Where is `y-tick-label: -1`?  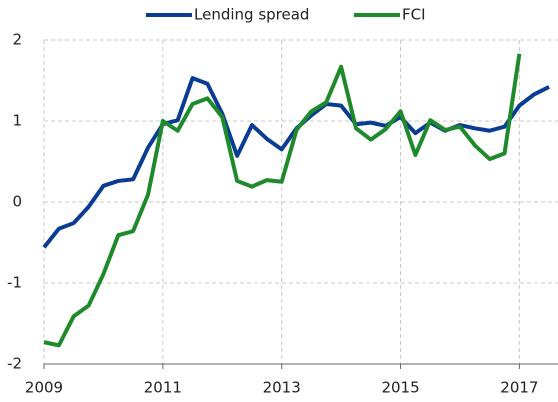
y-tick-label: -1 is located at coordinates (14, 283).